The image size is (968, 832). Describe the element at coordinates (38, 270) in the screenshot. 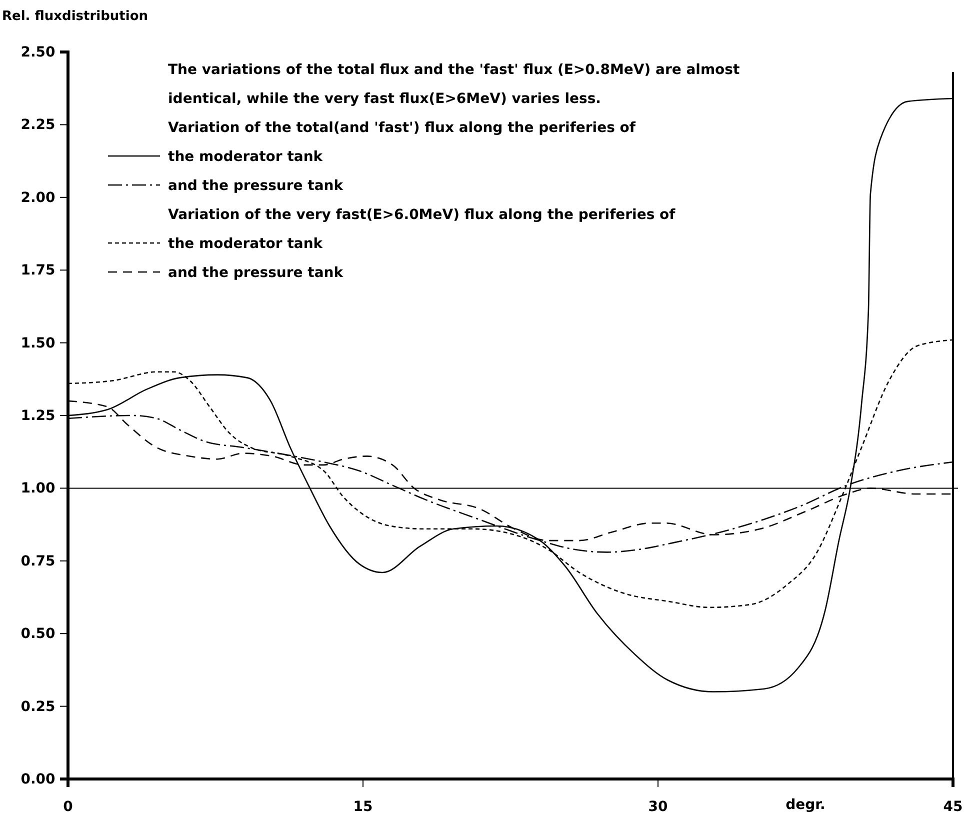

I see `y-tick-label: 1.75` at that location.